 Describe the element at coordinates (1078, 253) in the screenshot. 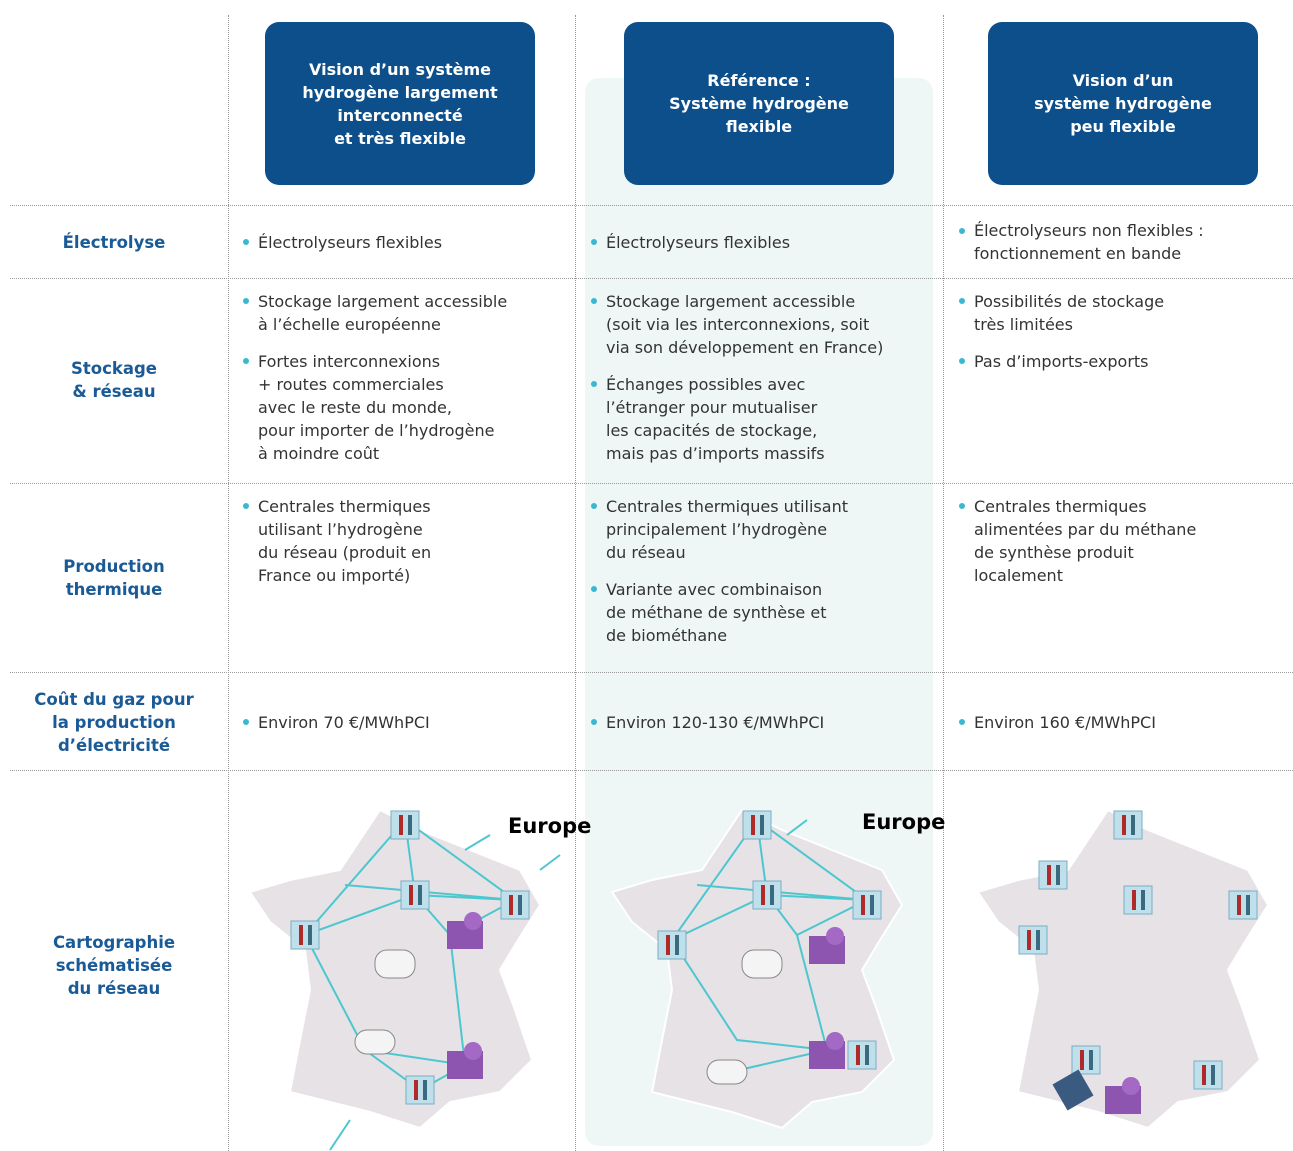

I see `cell-text: fonctionnement en bande` at that location.